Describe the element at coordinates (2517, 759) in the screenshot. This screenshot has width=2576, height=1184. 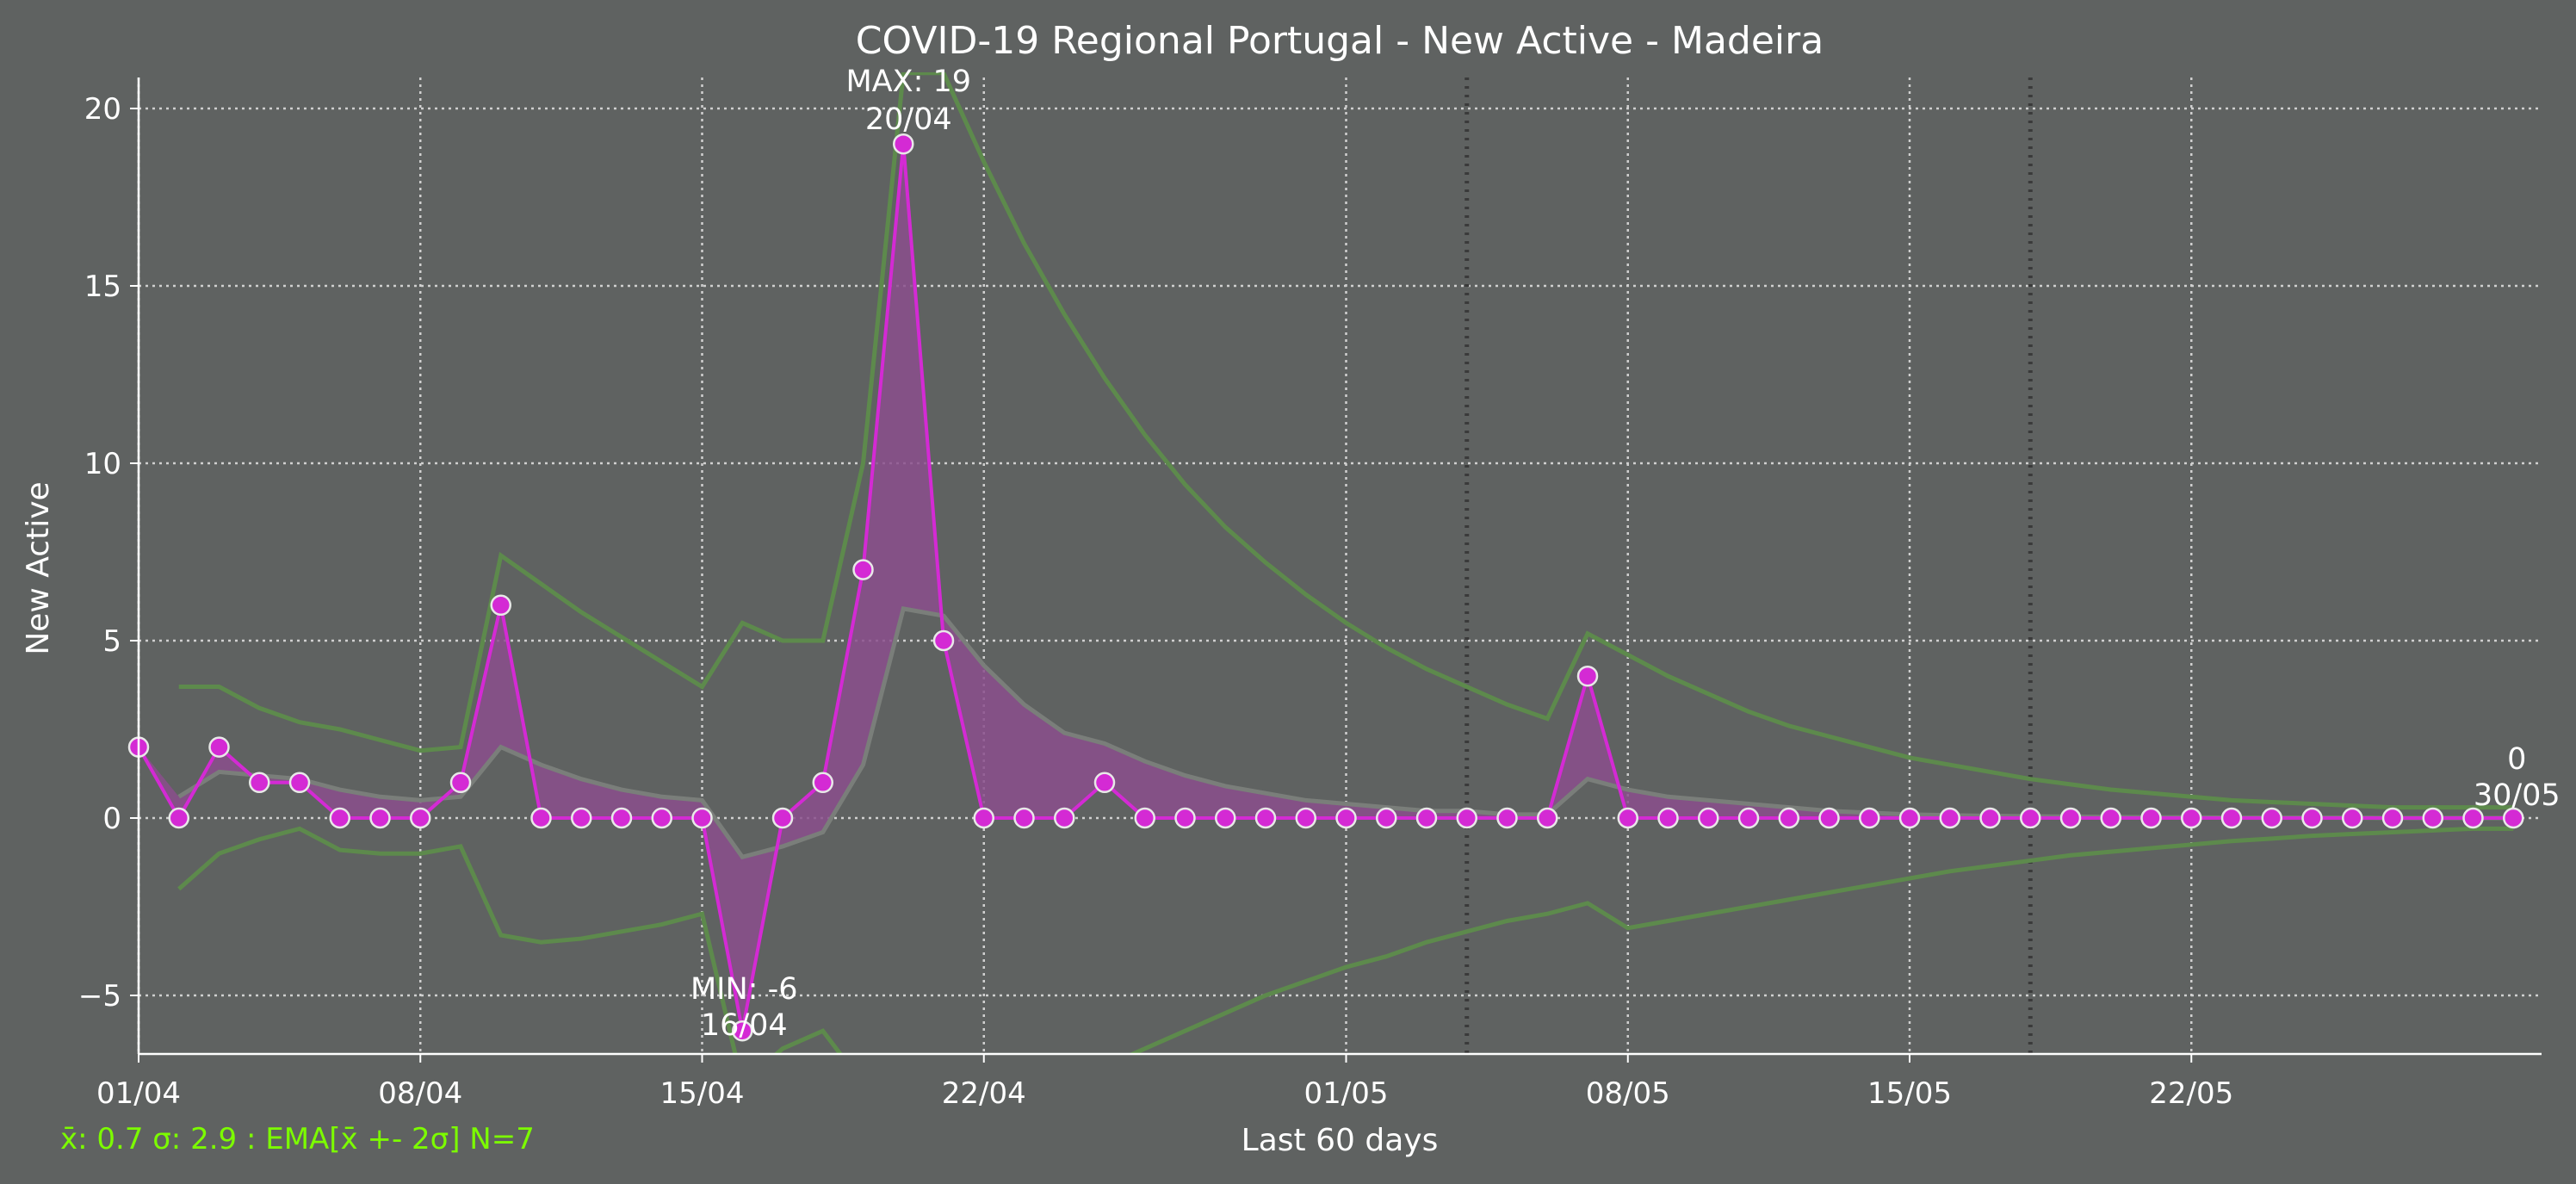
I see `last-annotation-line1: 0` at that location.